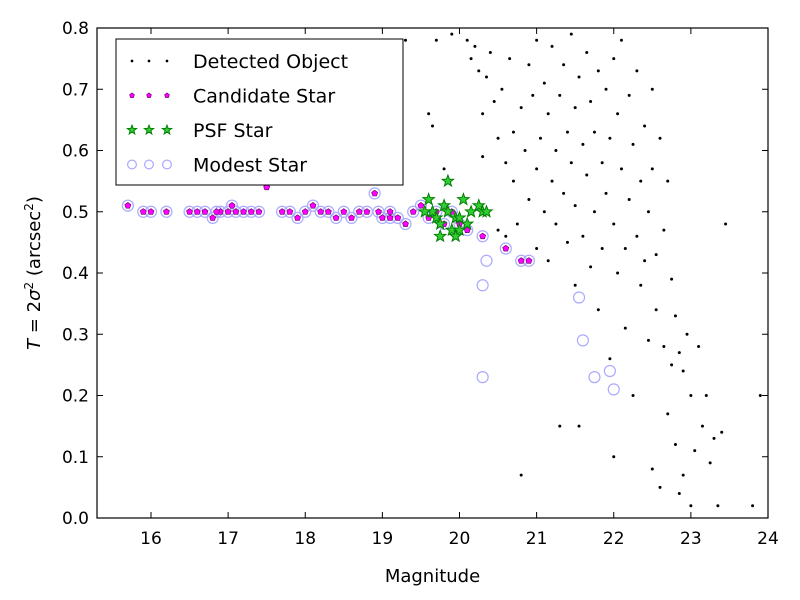 Image resolution: width=800 pixels, height=600 pixels. Describe the element at coordinates (199, 131) in the screenshot. I see `legend-entry: PSF Star` at that location.